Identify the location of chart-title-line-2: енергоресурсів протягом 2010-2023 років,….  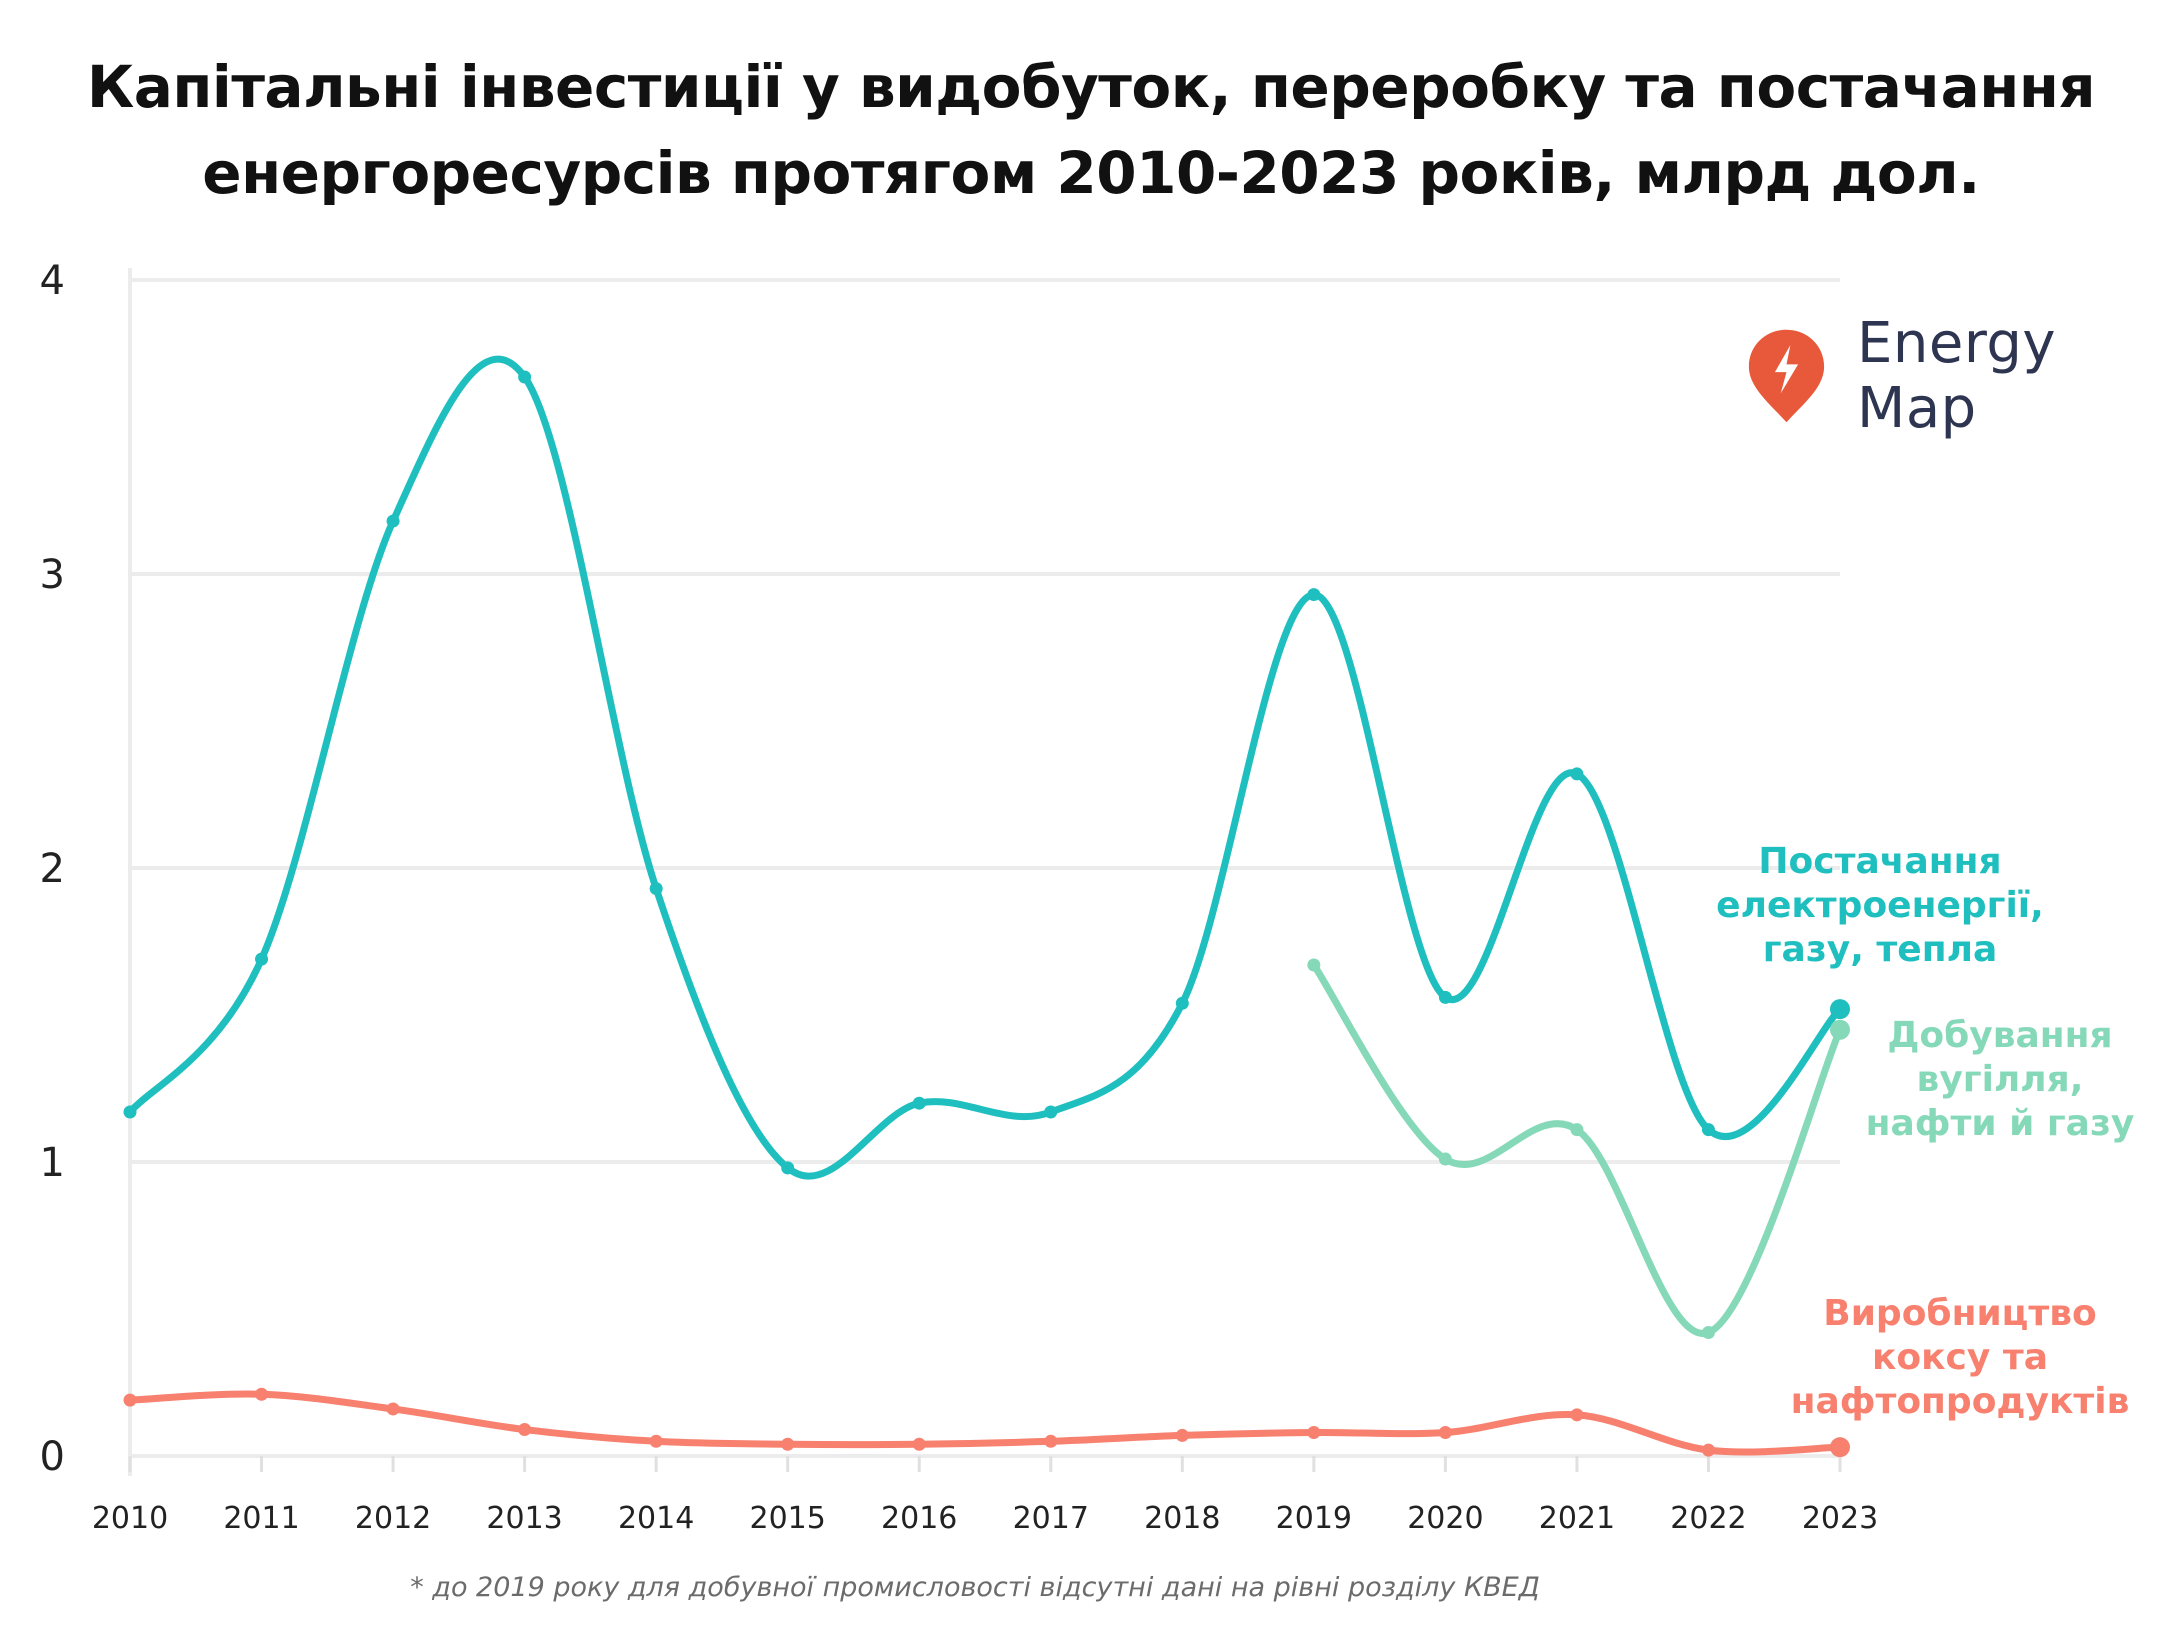
(1091, 173).